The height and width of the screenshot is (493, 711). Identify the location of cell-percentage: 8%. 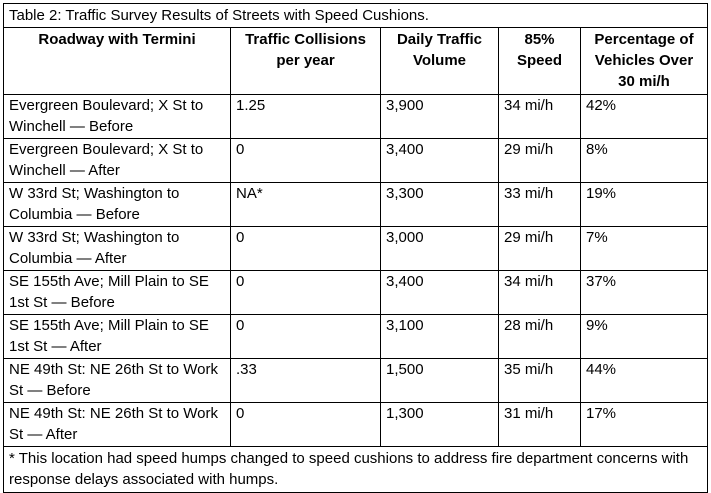
(644, 160).